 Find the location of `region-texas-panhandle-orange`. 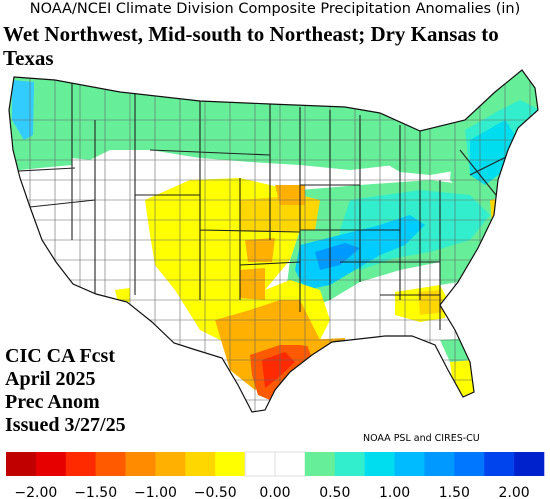

region-texas-panhandle-orange is located at coordinates (252, 284).